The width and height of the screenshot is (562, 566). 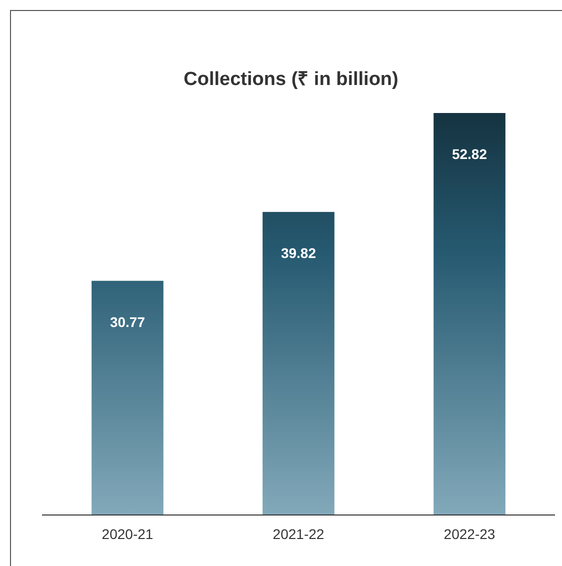 What do you see at coordinates (470, 534) in the screenshot?
I see `x-tick-label: 2022-23` at bounding box center [470, 534].